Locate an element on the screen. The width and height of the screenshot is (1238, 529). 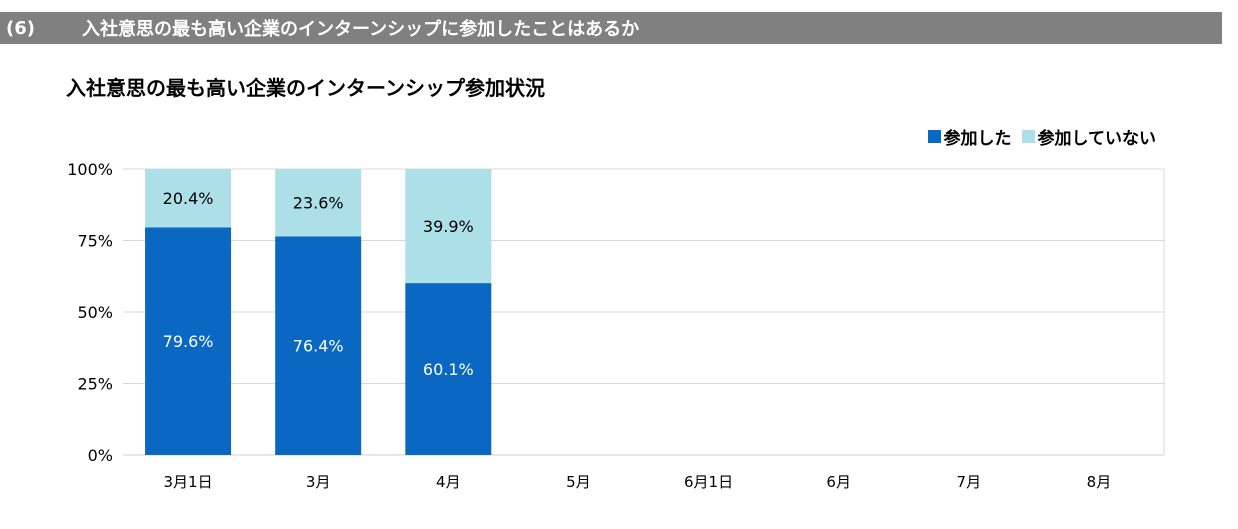
legend-label-not-participated: 参加していない is located at coordinates (1097, 139).